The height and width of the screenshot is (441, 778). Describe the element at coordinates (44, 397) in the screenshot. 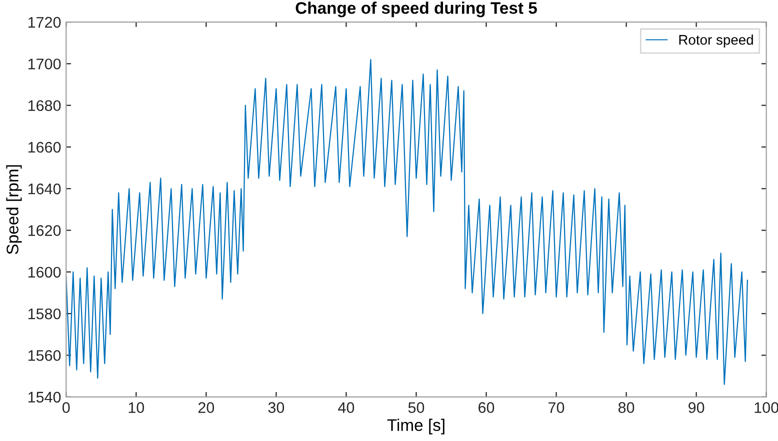

I see `y-tick-label: 1540` at that location.